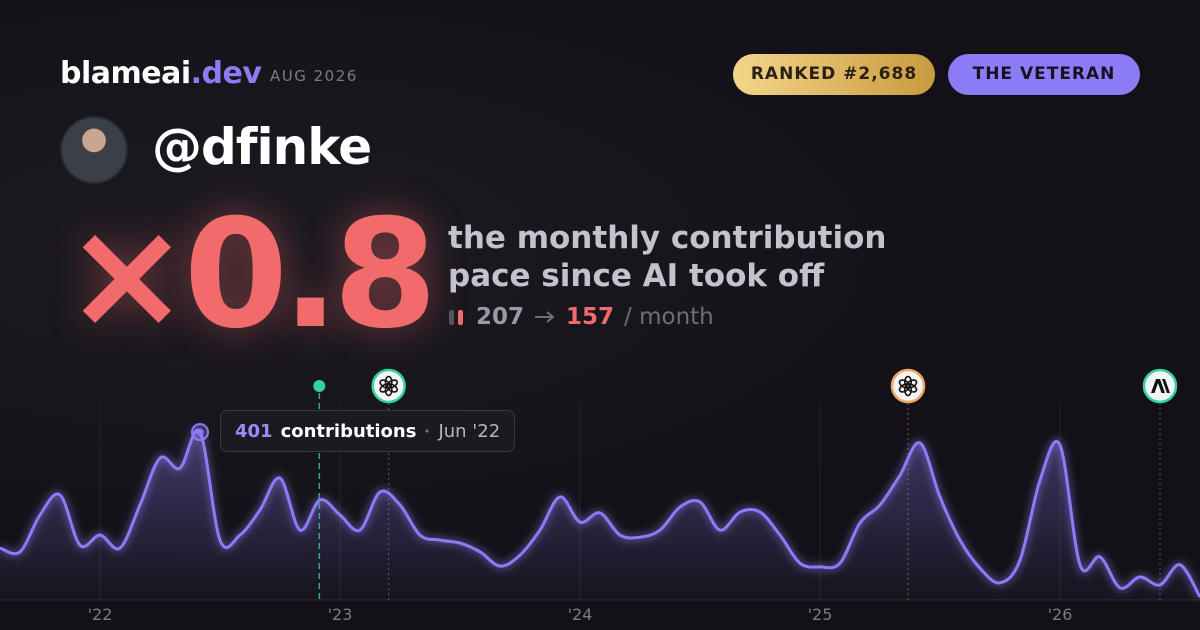  Describe the element at coordinates (427, 431) in the screenshot. I see `separator` at that location.